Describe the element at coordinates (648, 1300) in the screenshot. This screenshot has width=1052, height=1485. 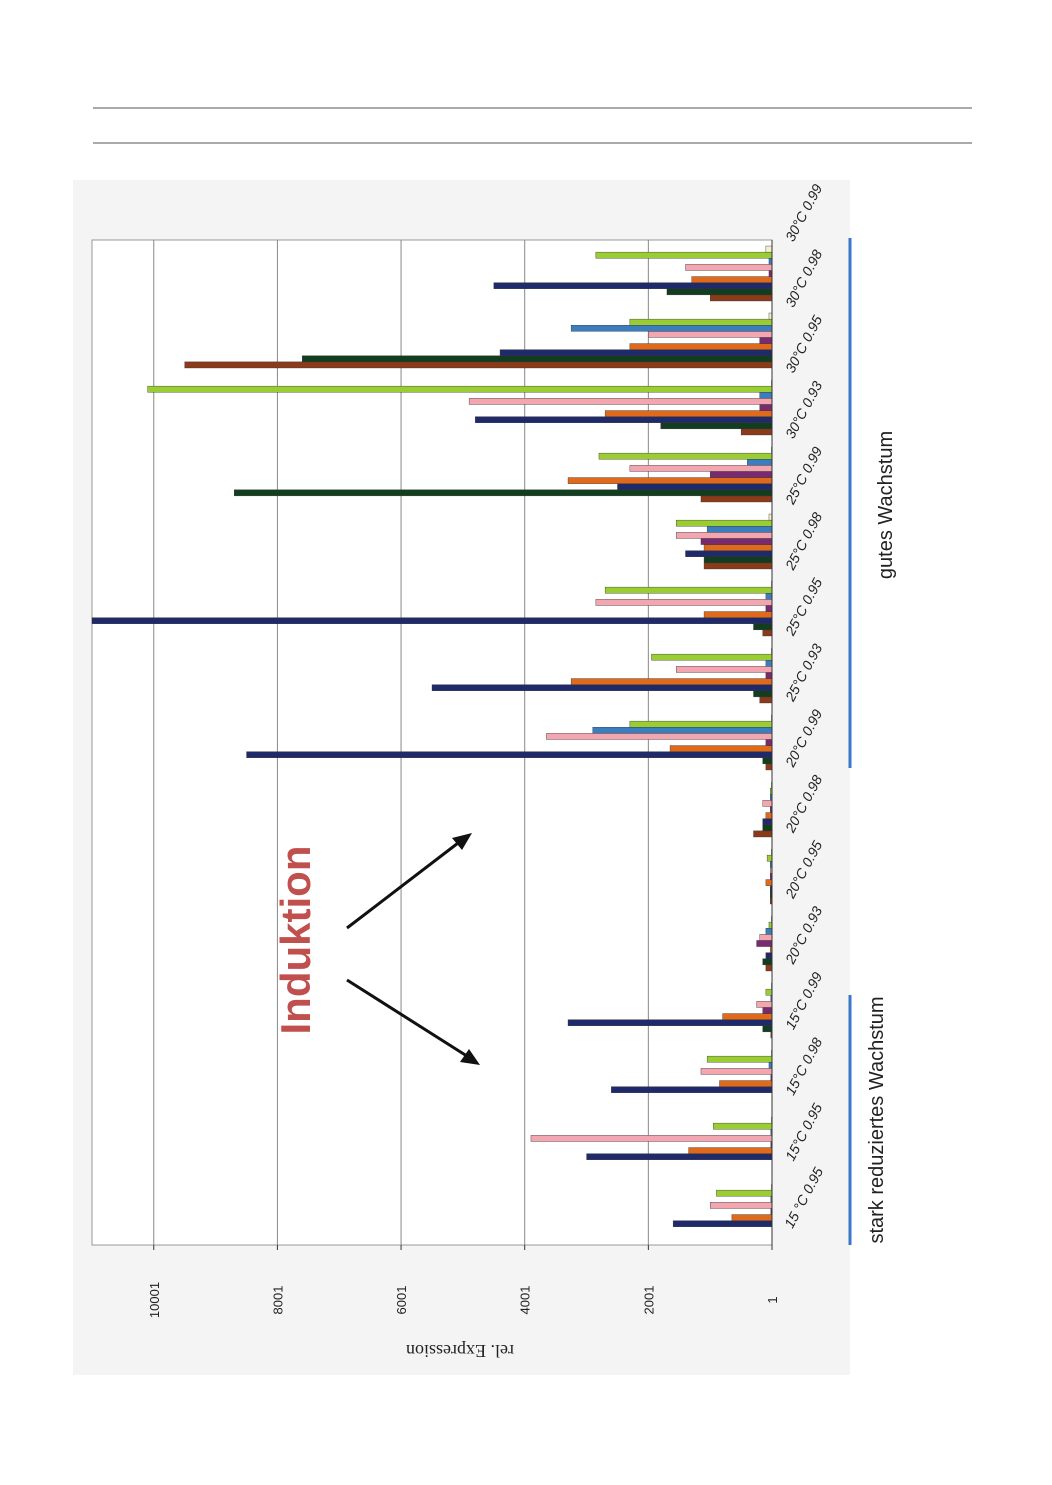
I see `y-tick-label: 2001` at that location.